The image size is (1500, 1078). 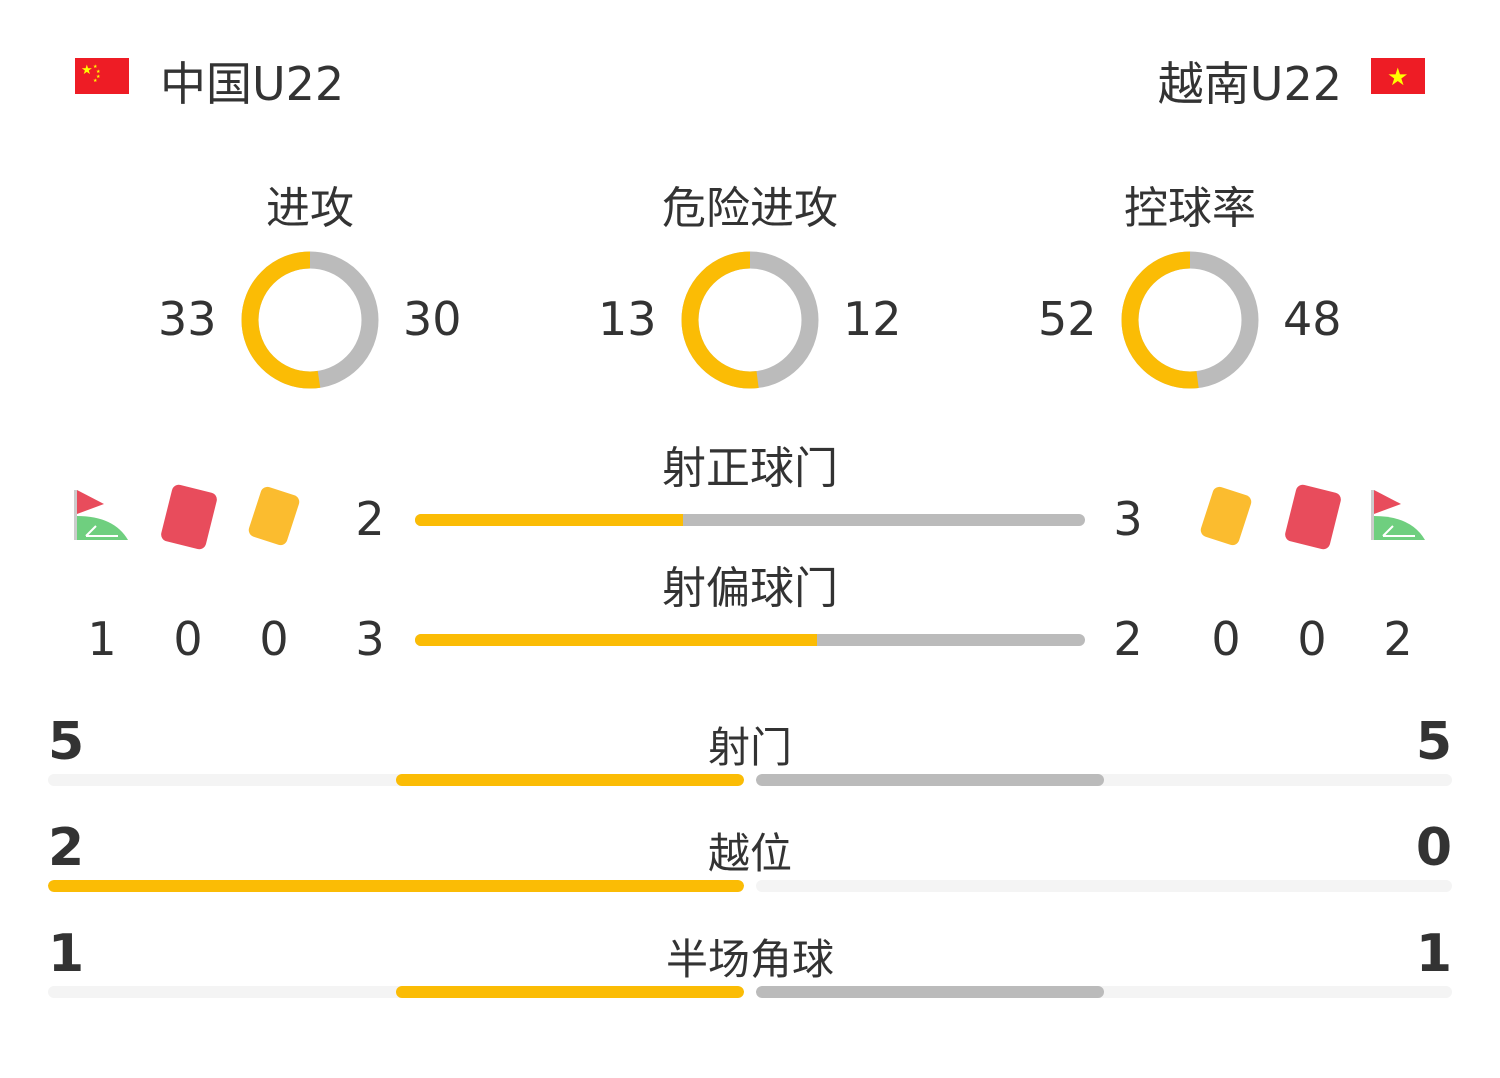 What do you see at coordinates (616, 640) in the screenshot?
I see `shots-off-target-fill` at bounding box center [616, 640].